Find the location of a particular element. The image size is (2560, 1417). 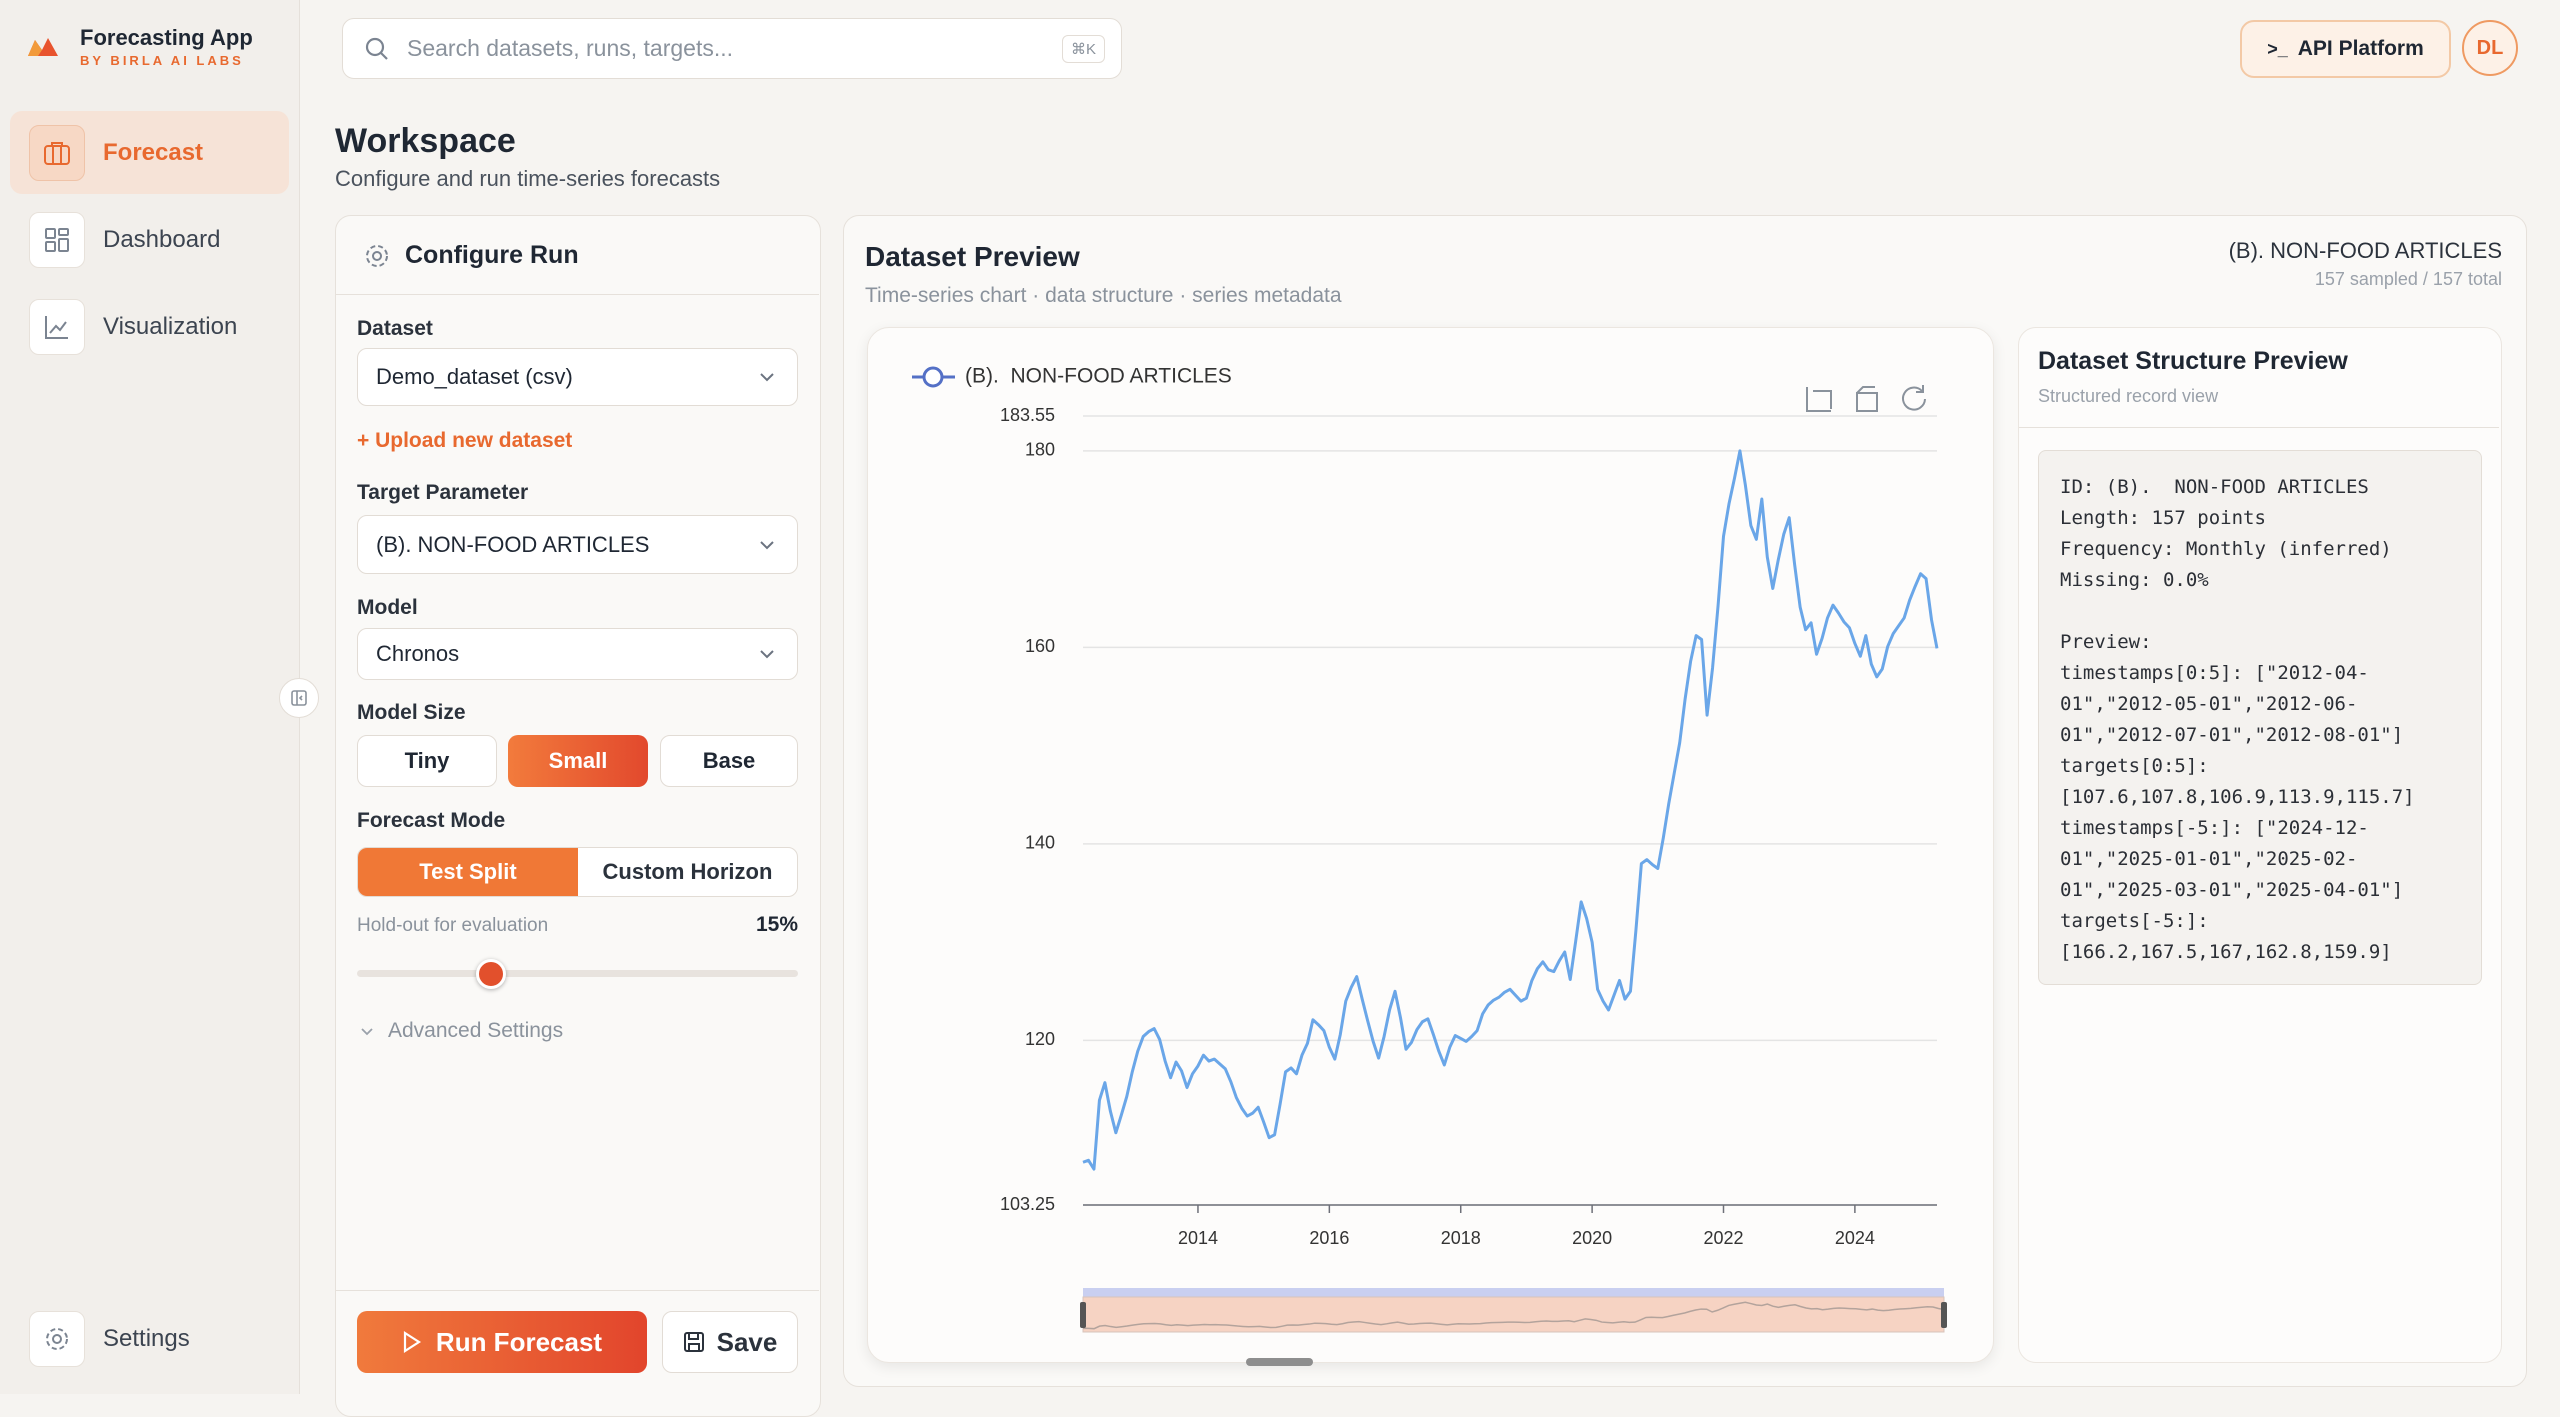

field-label: Forecast Mode is located at coordinates (431, 820).